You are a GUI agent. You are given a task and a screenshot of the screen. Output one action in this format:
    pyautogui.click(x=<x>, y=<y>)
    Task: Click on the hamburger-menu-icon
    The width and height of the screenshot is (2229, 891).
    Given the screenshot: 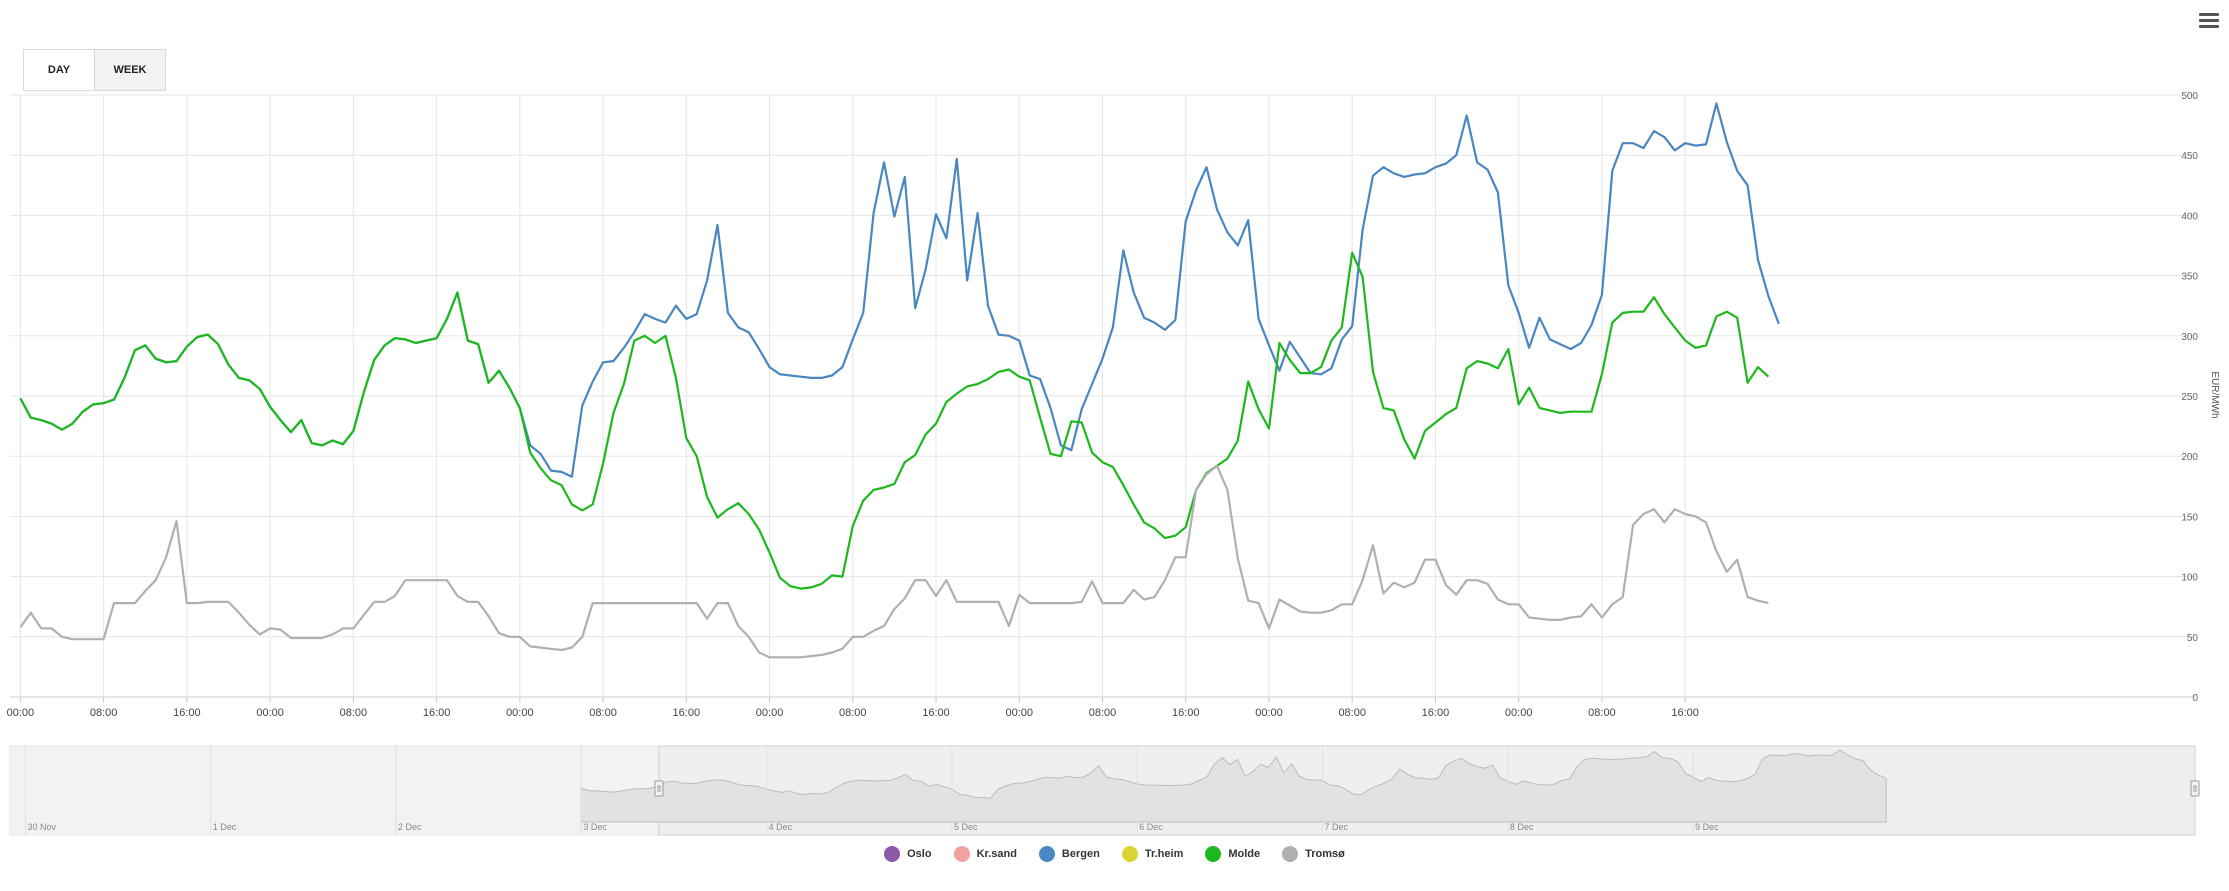 What is the action you would take?
    pyautogui.click(x=2209, y=22)
    